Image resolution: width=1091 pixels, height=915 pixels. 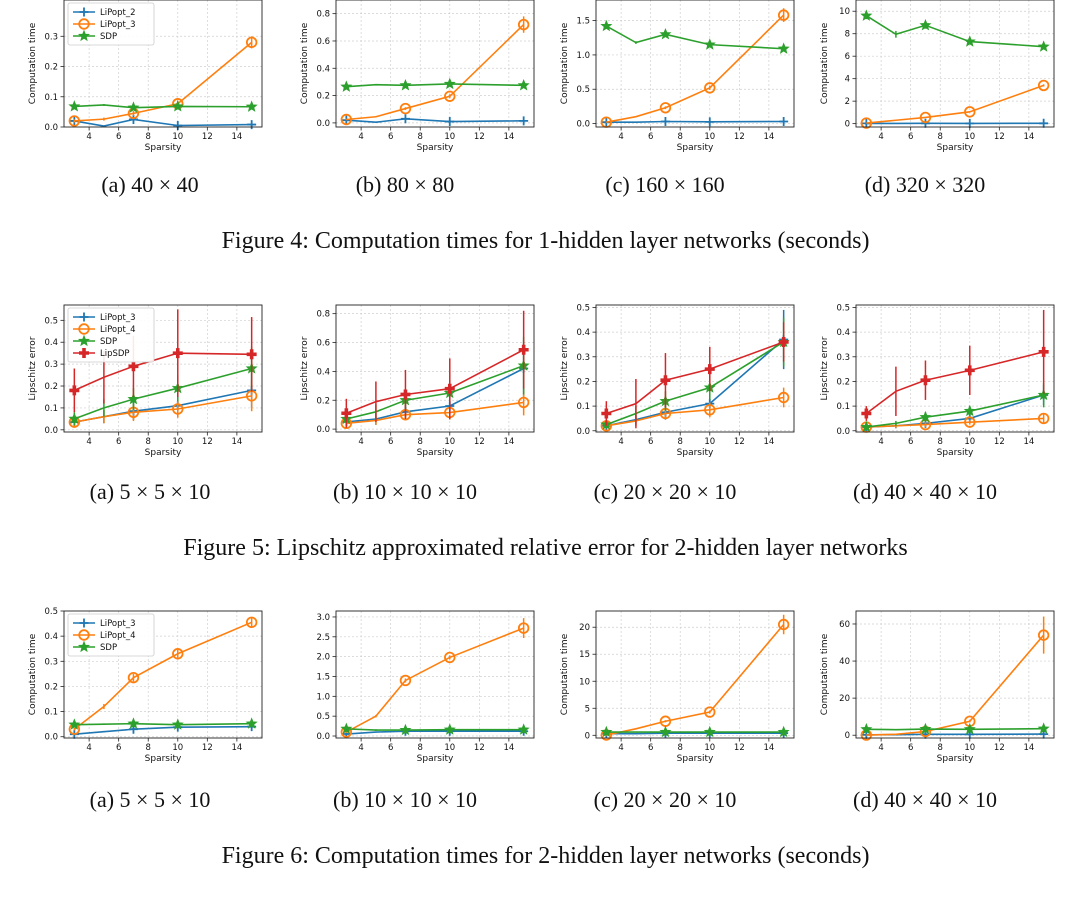 What do you see at coordinates (108, 648) in the screenshot?
I see `legend-entry: SDP` at bounding box center [108, 648].